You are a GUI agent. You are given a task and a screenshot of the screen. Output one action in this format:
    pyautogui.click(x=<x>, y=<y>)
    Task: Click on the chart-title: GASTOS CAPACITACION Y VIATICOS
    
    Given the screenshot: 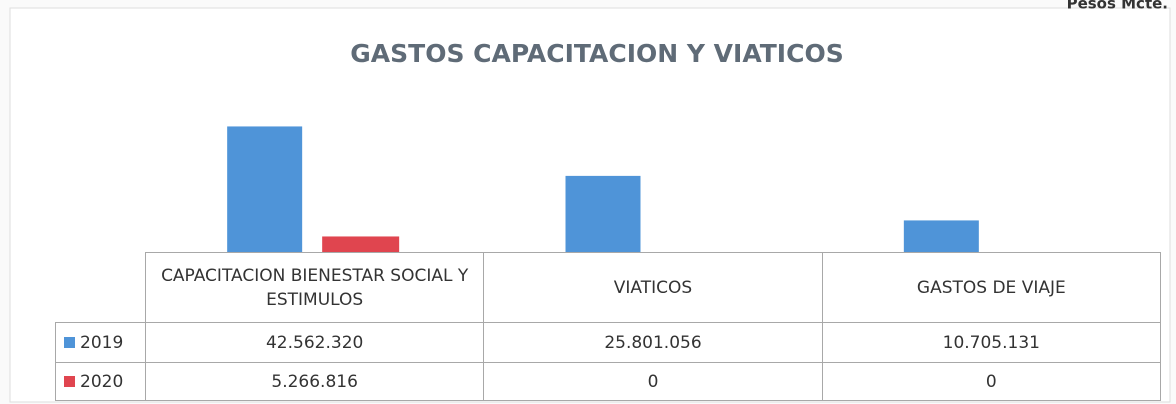 What is the action you would take?
    pyautogui.click(x=596, y=53)
    